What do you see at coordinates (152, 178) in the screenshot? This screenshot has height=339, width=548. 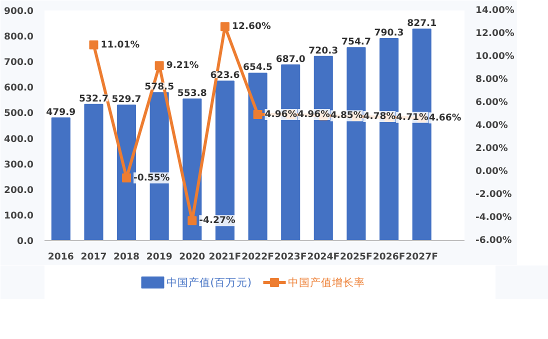 I see `data-label: -0.55%` at bounding box center [152, 178].